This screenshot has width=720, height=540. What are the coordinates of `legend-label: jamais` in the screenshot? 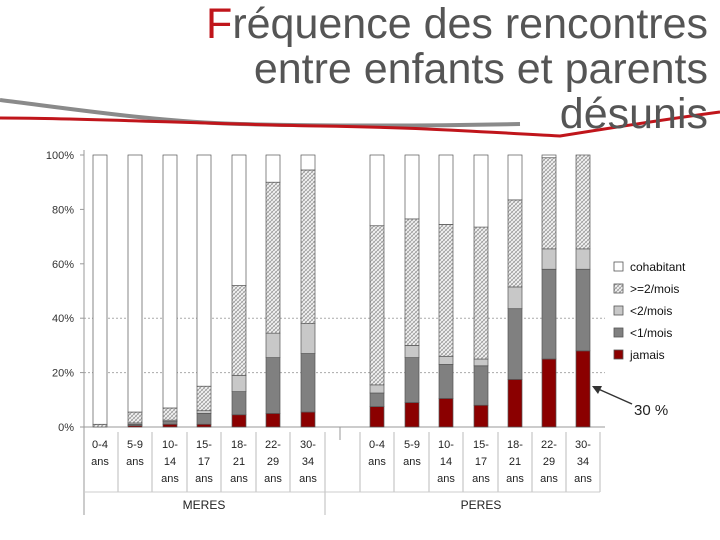 It's located at (647, 355).